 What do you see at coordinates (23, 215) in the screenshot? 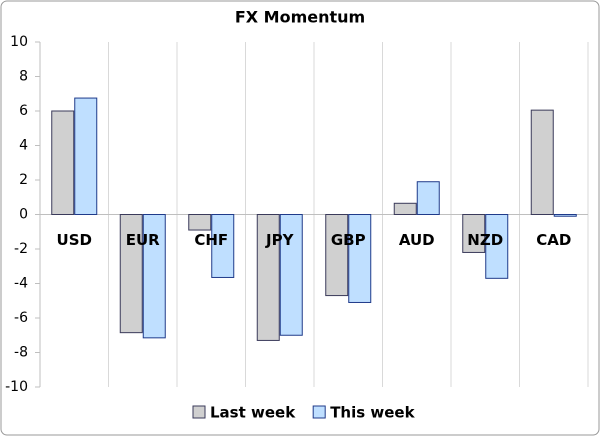
I see `y-tick-label: 0` at bounding box center [23, 215].